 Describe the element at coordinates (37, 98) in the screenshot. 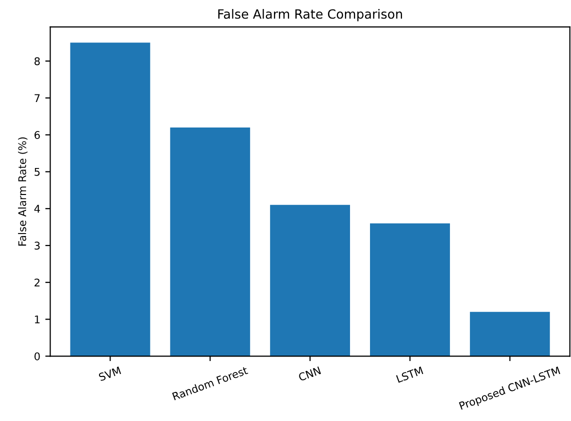

I see `y-tick-label: 7` at that location.